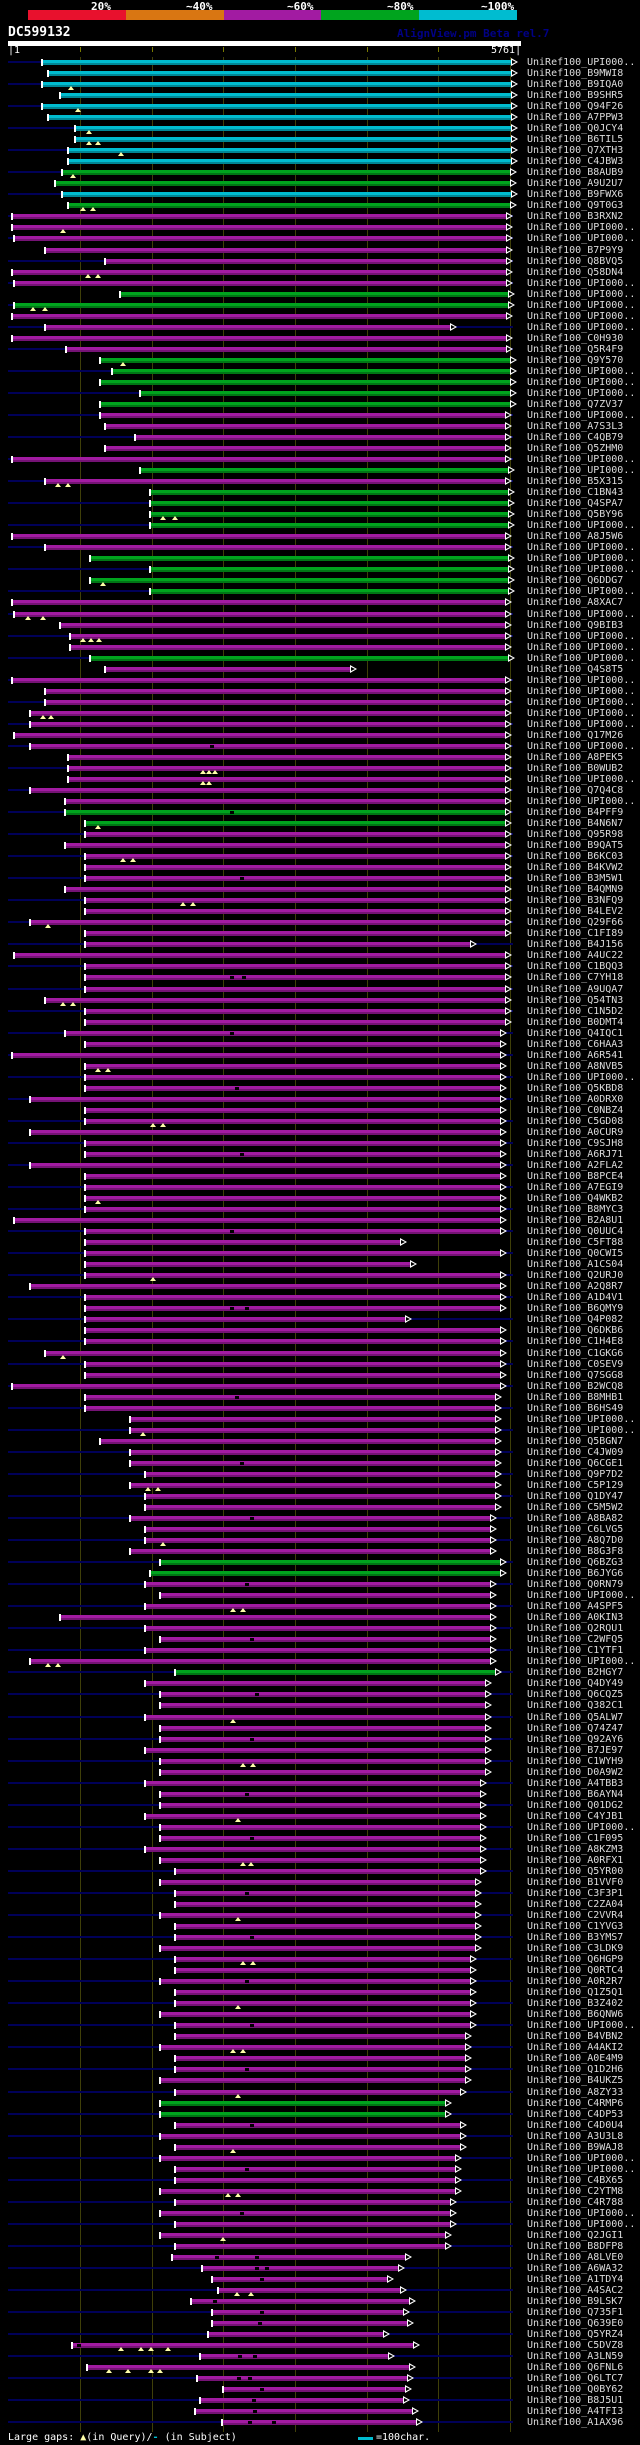 The image size is (640, 2445). I want to click on hit-label: UniRef100_B8DFP8, so click(575, 2246).